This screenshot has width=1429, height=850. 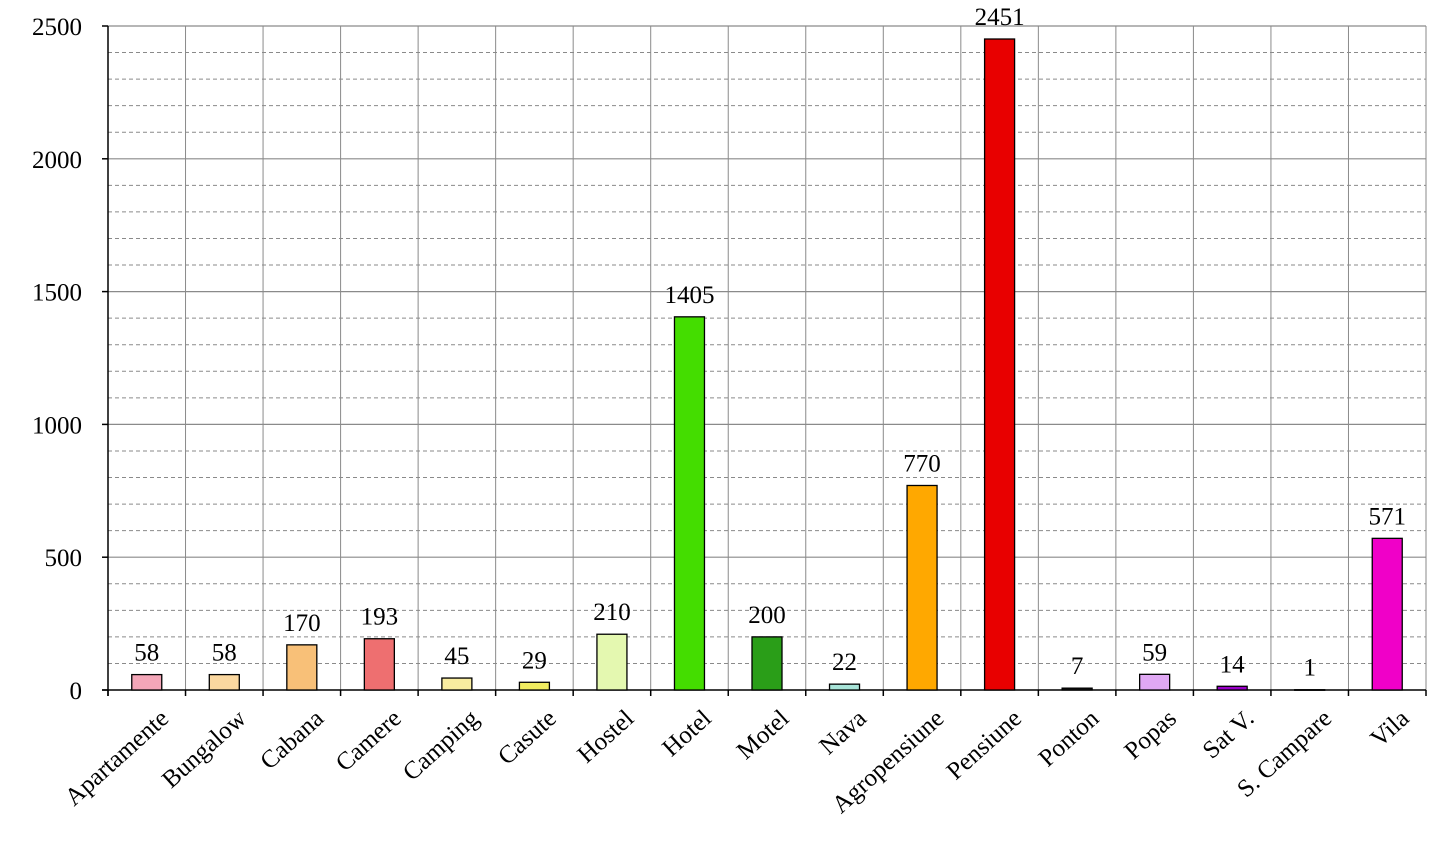 I want to click on bar-hotel, so click(x=689, y=503).